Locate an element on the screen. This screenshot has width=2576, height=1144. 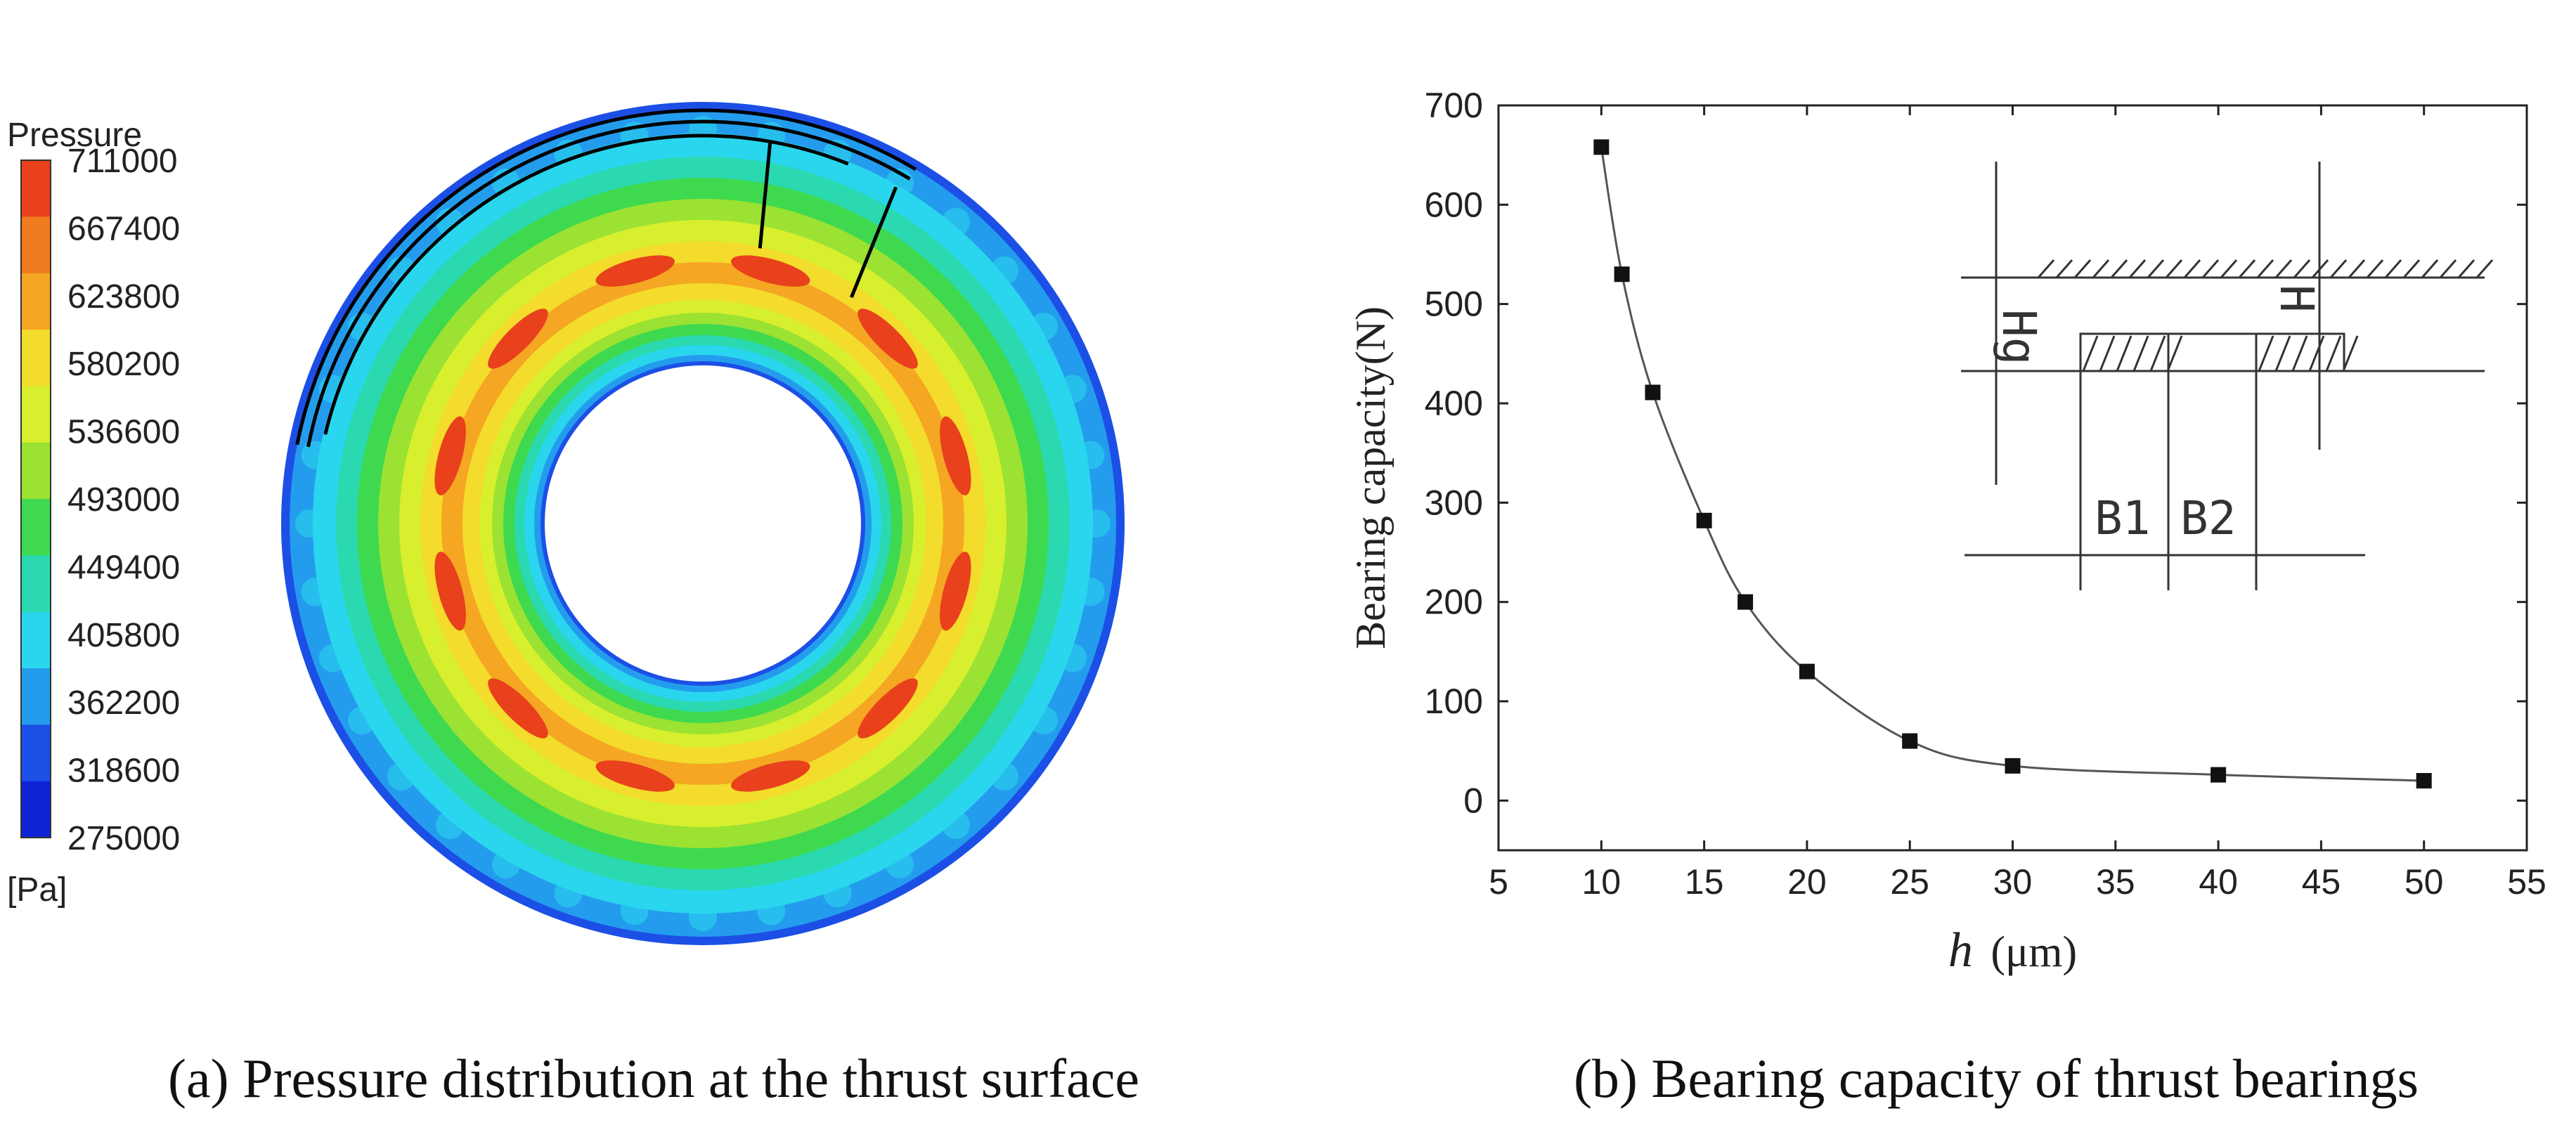
colorbar-label: 493000 is located at coordinates (124, 500).